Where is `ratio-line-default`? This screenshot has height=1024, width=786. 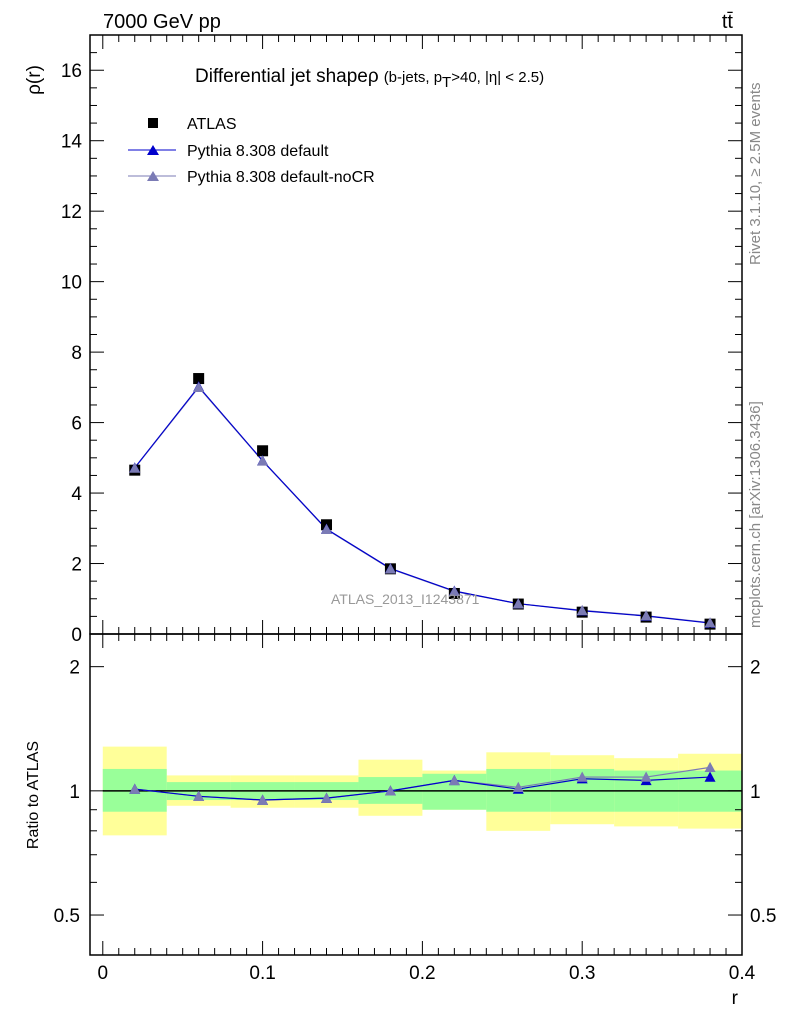
ratio-line-default is located at coordinates (422, 788).